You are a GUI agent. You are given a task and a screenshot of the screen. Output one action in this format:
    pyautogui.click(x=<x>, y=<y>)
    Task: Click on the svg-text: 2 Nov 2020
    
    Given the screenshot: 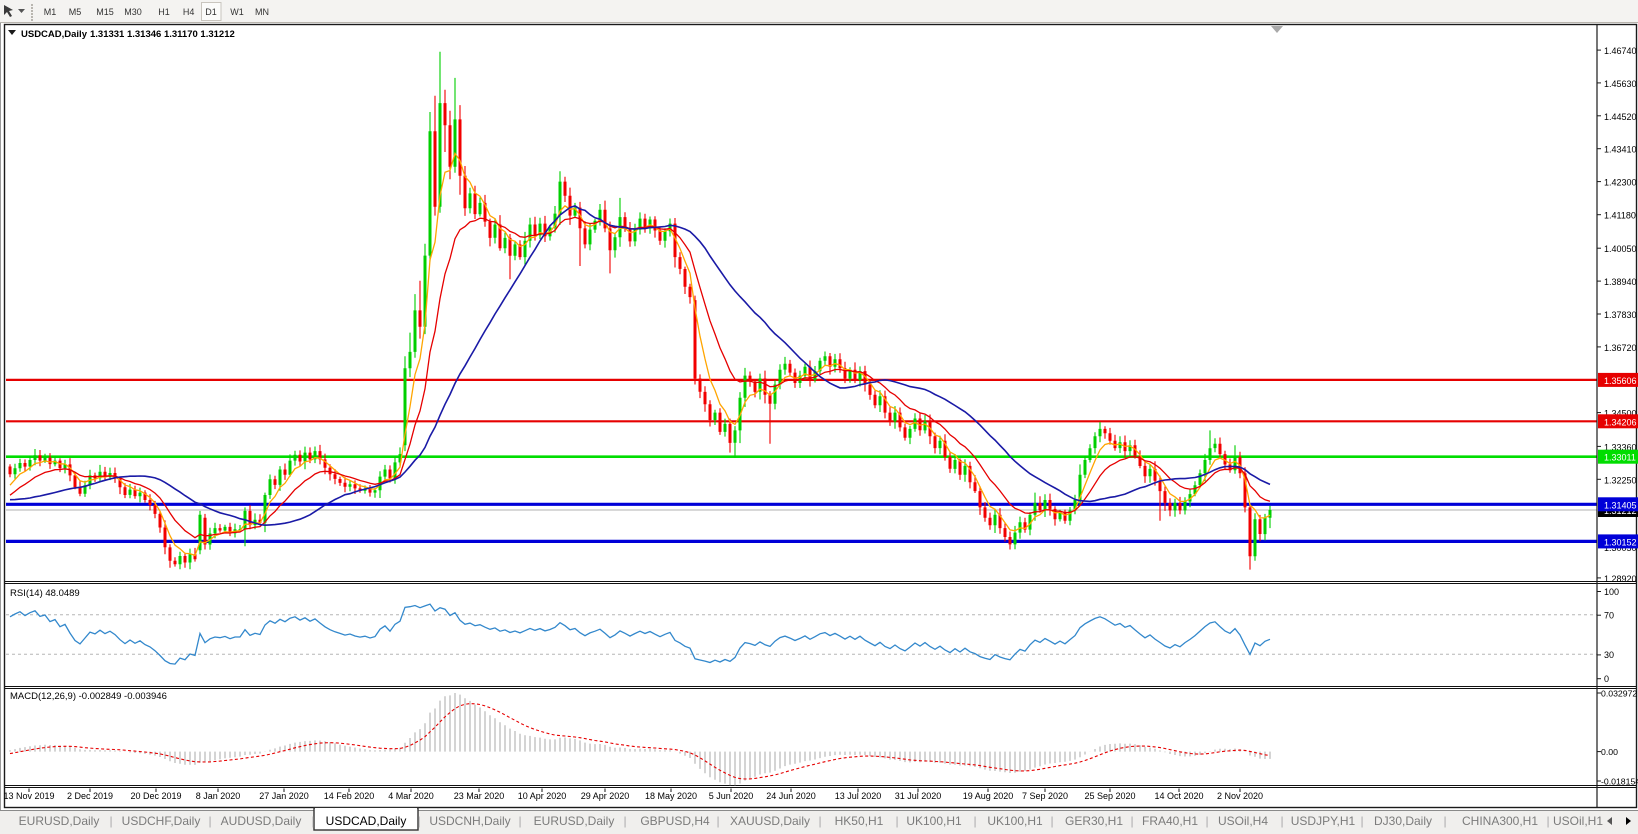 What is the action you would take?
    pyautogui.click(x=1240, y=796)
    